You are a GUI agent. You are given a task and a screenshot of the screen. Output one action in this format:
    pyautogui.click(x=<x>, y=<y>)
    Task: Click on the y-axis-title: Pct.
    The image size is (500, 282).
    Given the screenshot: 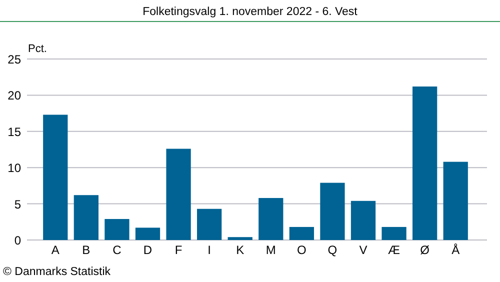 What is the action you would take?
    pyautogui.click(x=37, y=49)
    